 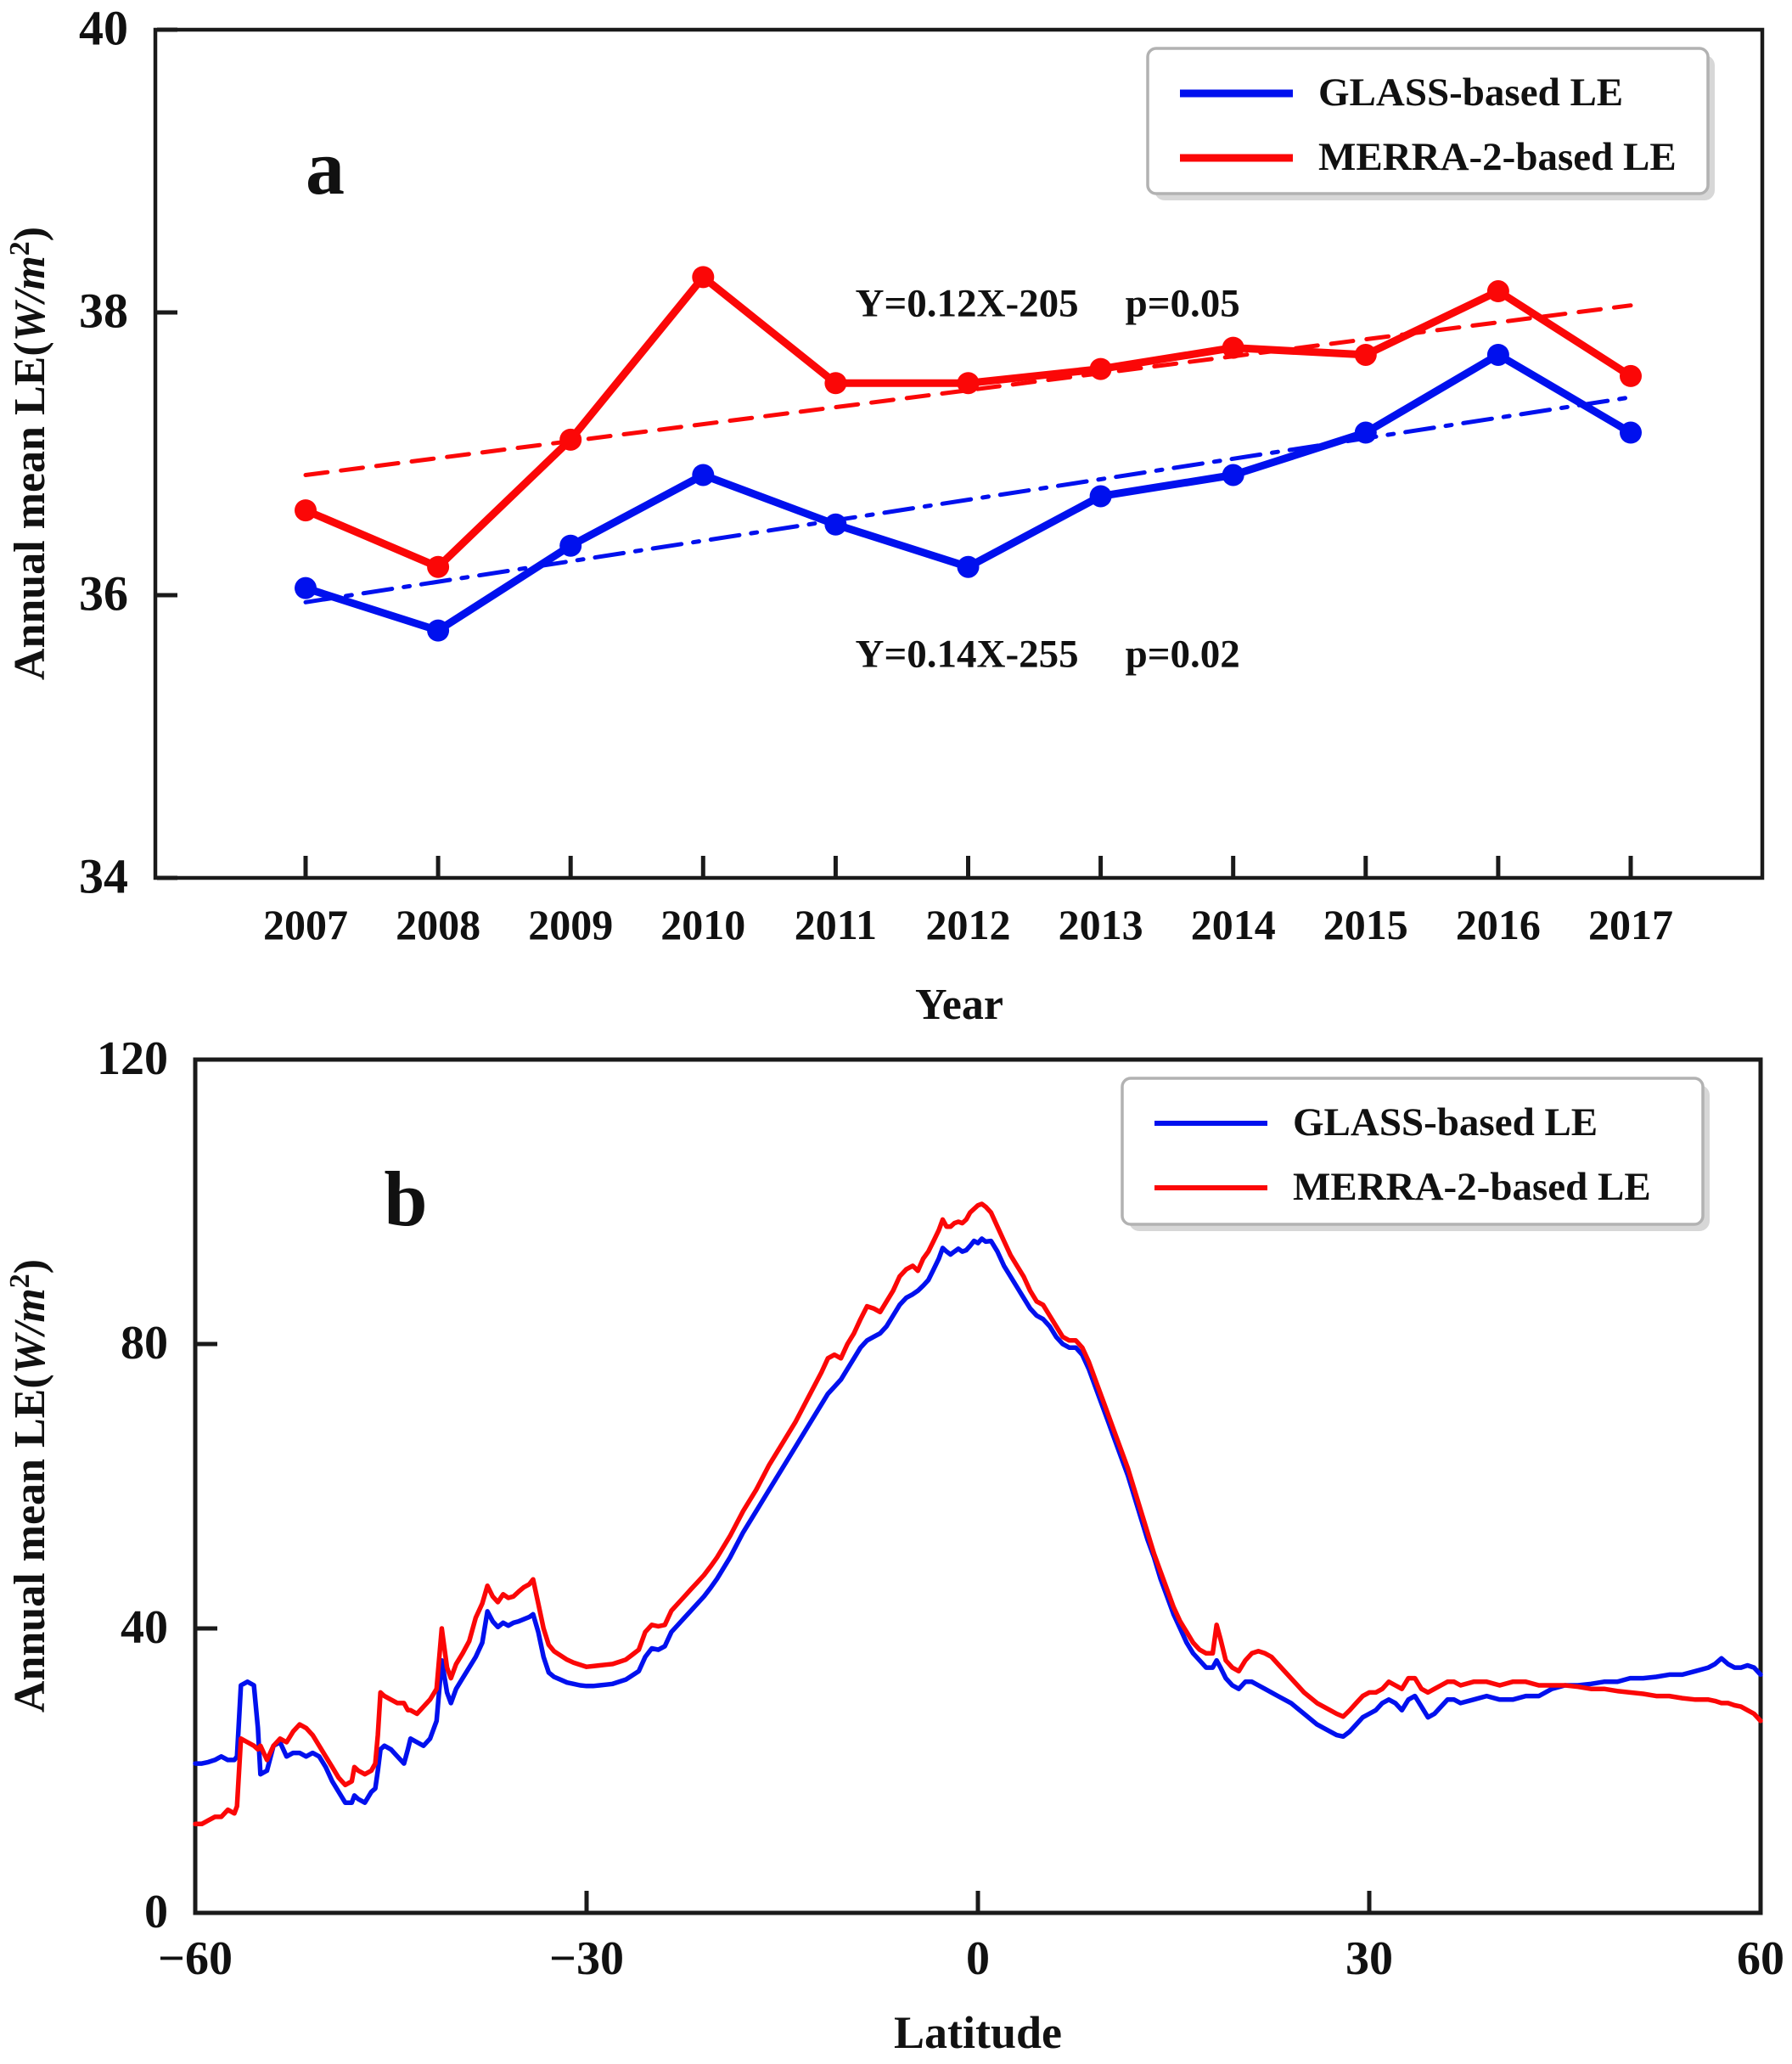 What do you see at coordinates (1760, 1958) in the screenshot?
I see `panel-b-xtick-label: 60` at bounding box center [1760, 1958].